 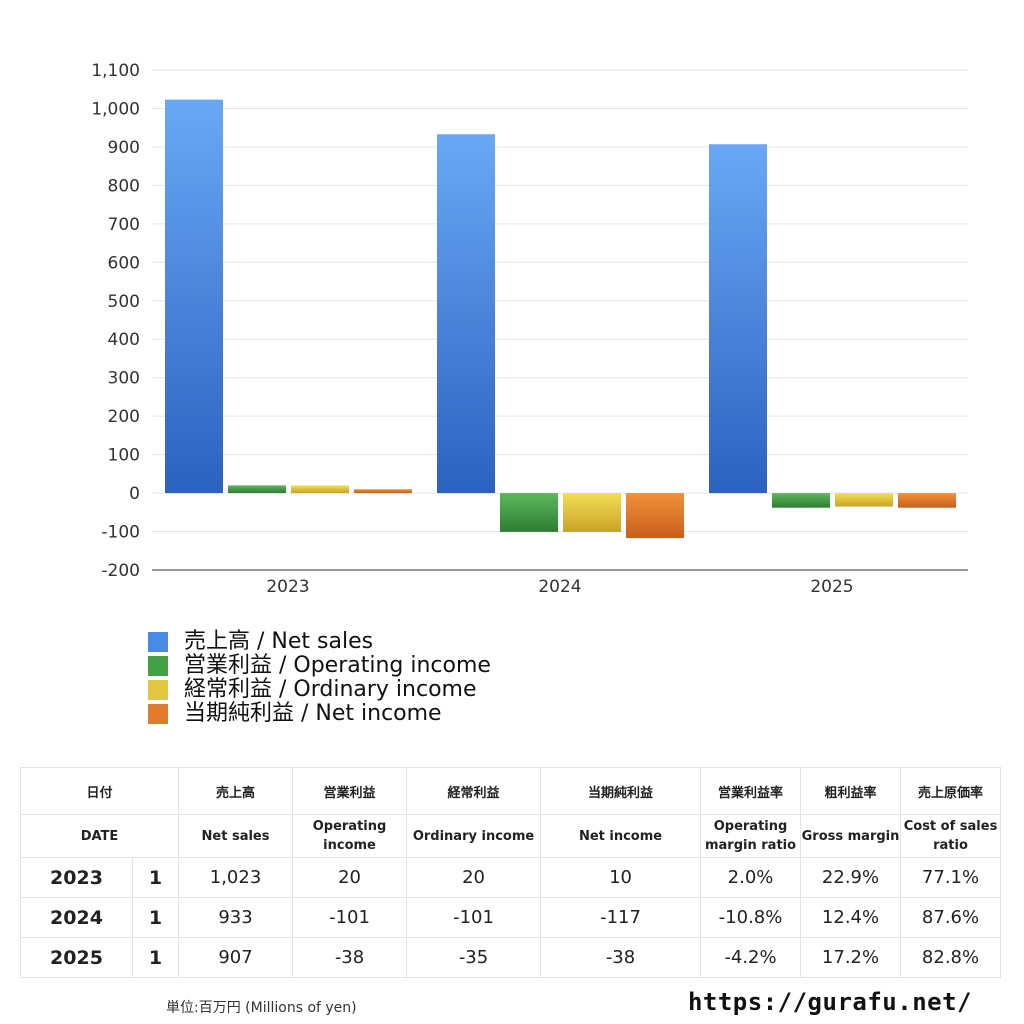 I want to click on y-tick-label: 300, so click(x=124, y=379).